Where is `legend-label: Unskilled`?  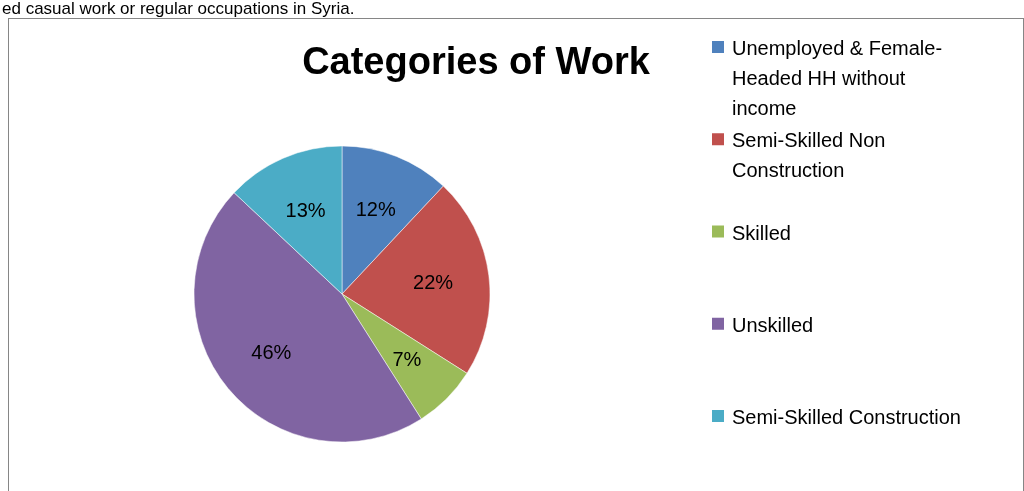
legend-label: Unskilled is located at coordinates (773, 324).